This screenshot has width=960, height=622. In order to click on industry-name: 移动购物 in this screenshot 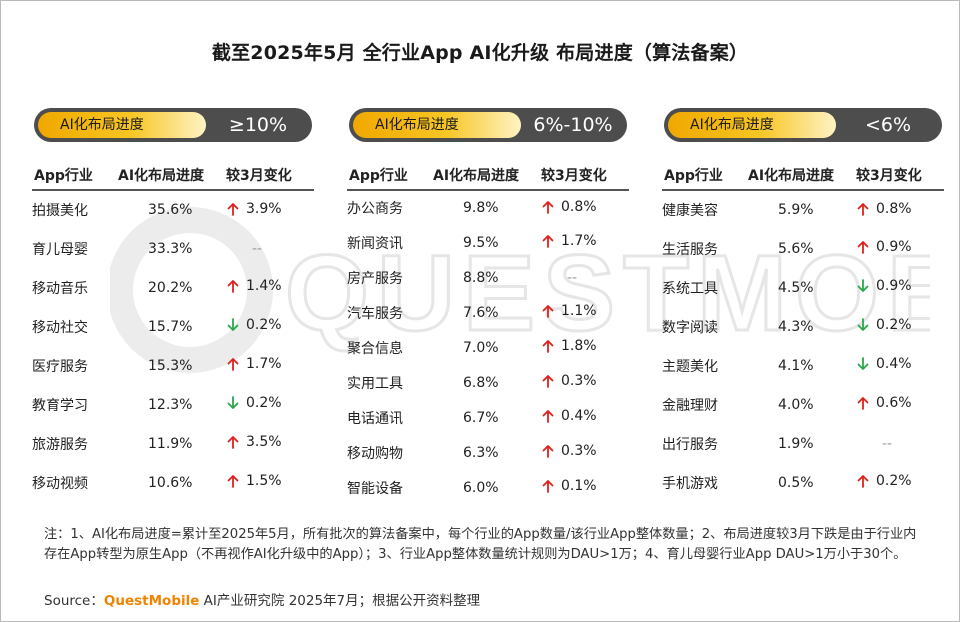, I will do `click(375, 453)`.